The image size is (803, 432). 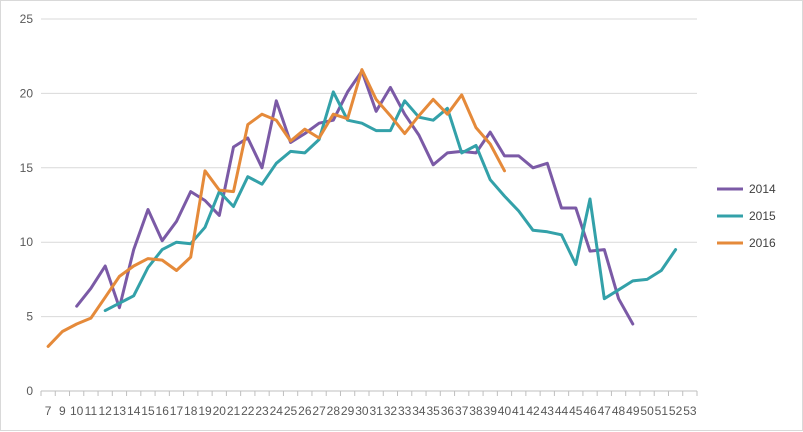 I want to click on x-tick-label: 25, so click(x=291, y=411).